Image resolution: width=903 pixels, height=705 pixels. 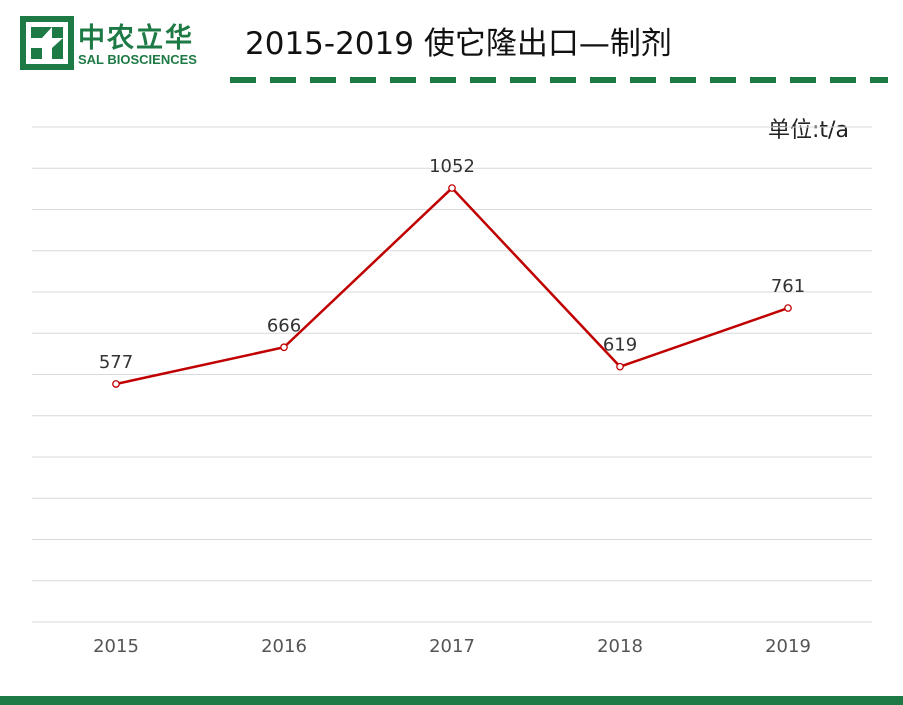 What do you see at coordinates (620, 646) in the screenshot?
I see `x-tick-label: 2018` at bounding box center [620, 646].